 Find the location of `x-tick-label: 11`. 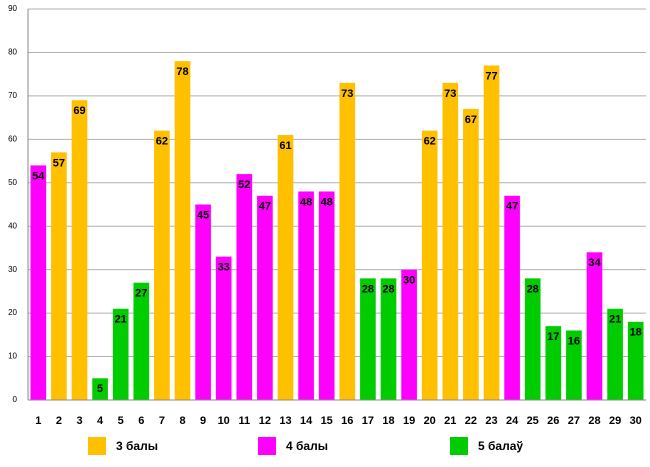

x-tick-label: 11 is located at coordinates (244, 421).